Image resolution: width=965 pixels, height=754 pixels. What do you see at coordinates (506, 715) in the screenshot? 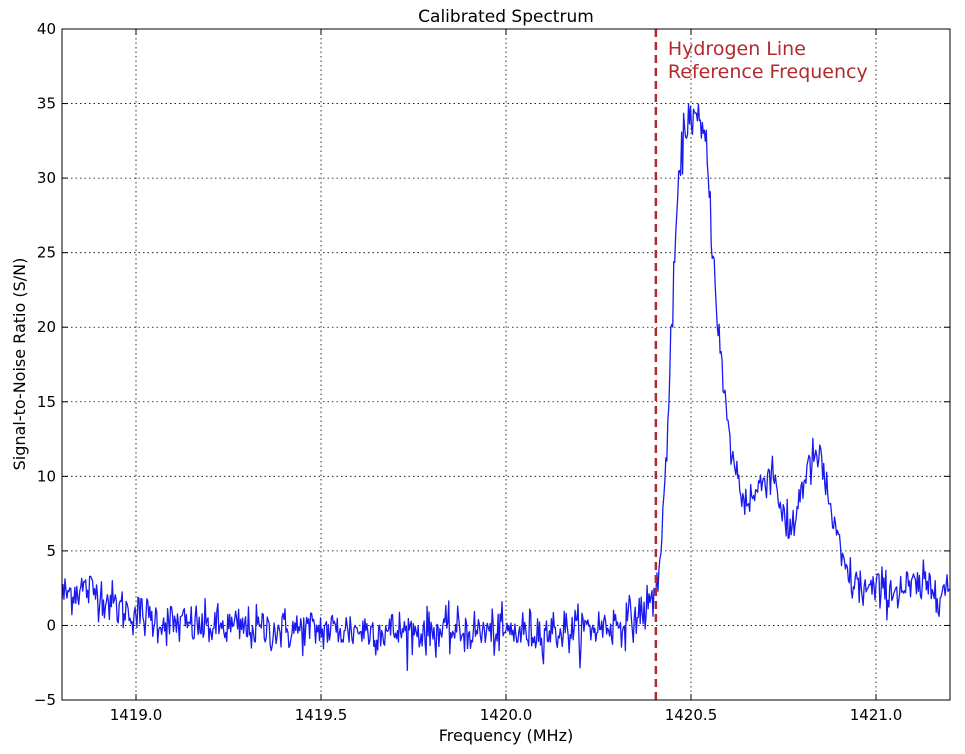
I see `x-tick-label: 1420.0` at bounding box center [506, 715].